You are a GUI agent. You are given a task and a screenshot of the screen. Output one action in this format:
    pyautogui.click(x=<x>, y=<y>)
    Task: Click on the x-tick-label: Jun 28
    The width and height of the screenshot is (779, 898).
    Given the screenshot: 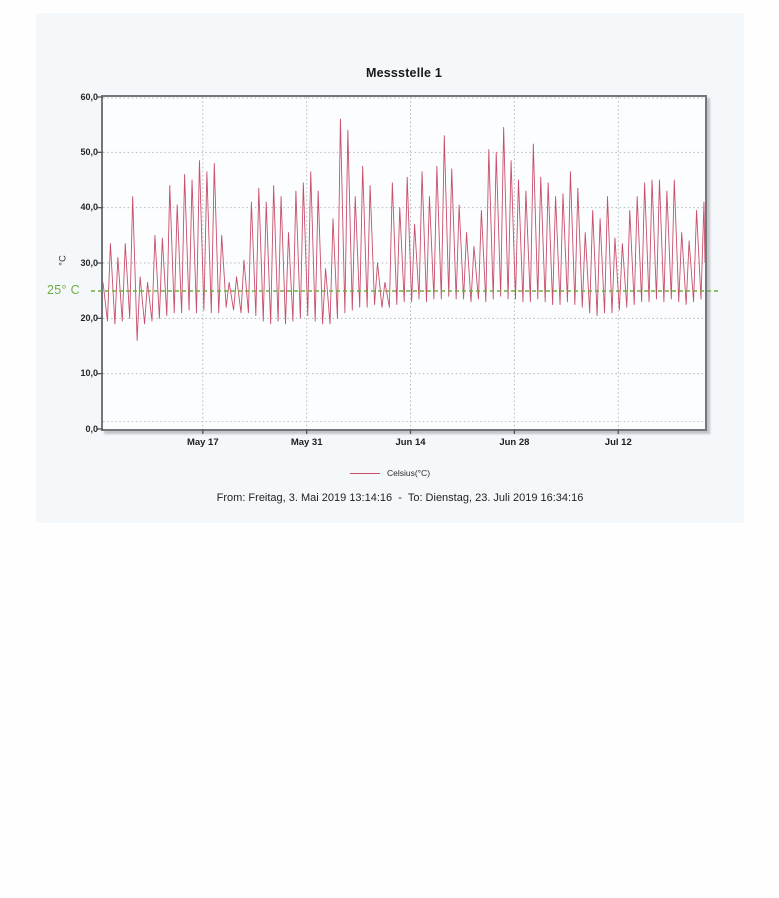 What is the action you would take?
    pyautogui.click(x=514, y=442)
    